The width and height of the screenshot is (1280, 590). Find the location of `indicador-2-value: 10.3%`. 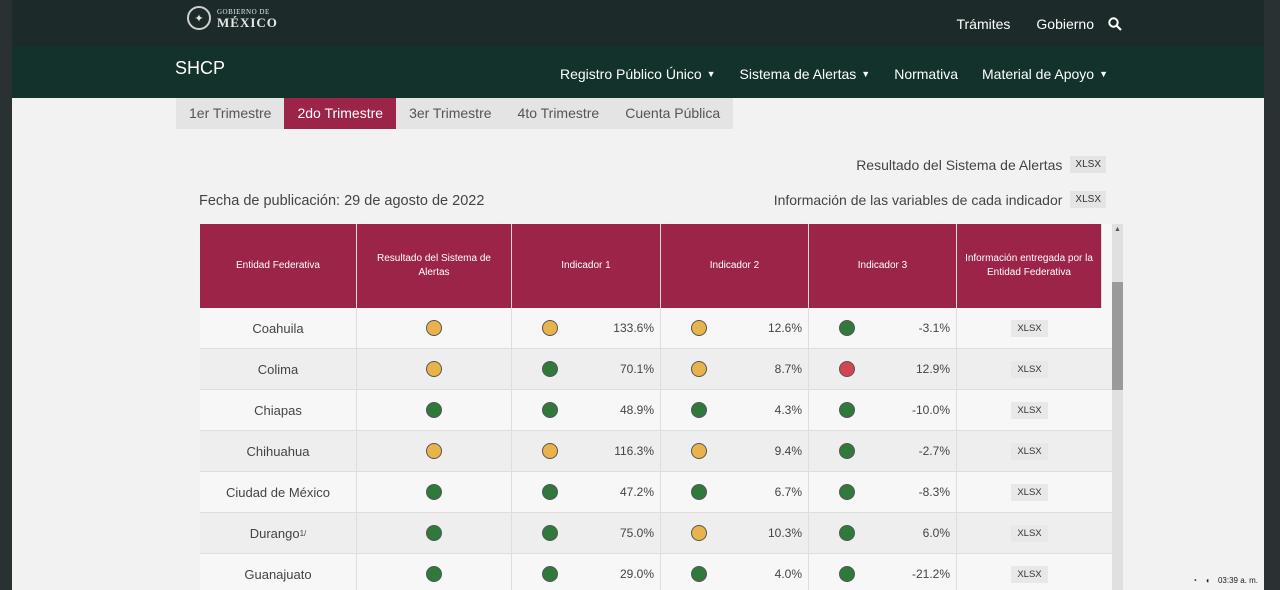

indicador-2-value: 10.3% is located at coordinates (784, 533).